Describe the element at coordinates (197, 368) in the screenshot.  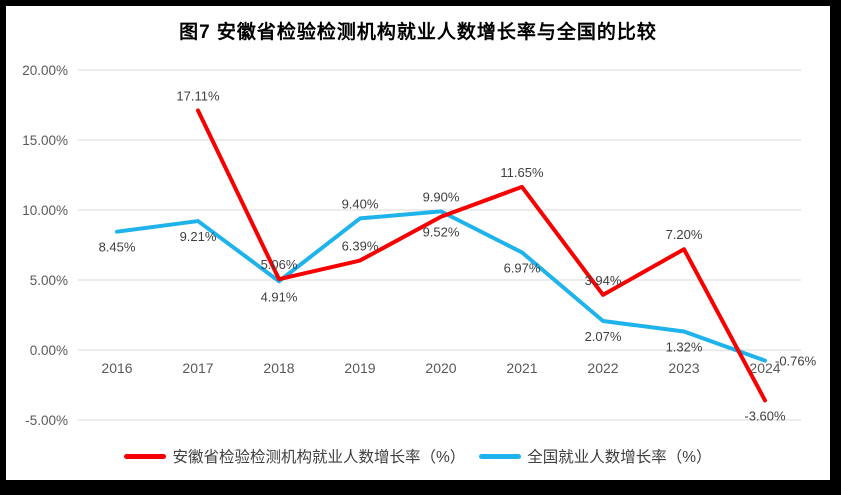
I see `x-axis-year-label: 2017` at that location.